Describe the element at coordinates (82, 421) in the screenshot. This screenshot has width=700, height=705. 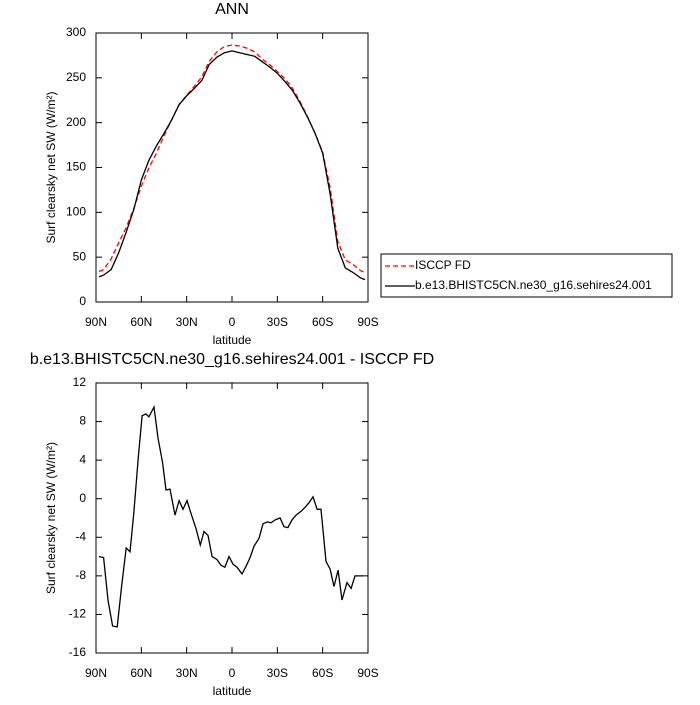
I see `y-tick-label: 8` at that location.